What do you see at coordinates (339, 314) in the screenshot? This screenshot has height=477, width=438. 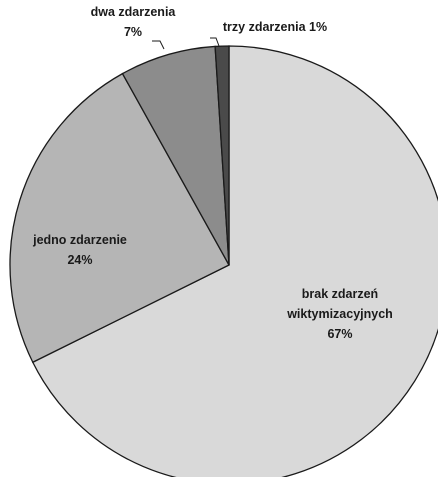 I see `label-brak-zdarzen: brak zdarzeń wiktymizacyjnych 67%` at bounding box center [339, 314].